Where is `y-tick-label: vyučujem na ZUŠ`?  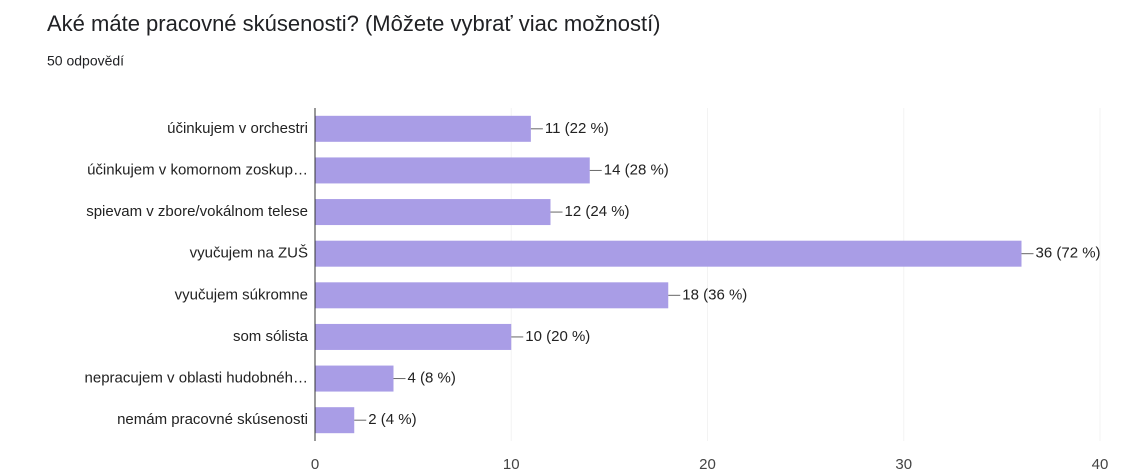 y-tick-label: vyučujem na ZUŠ is located at coordinates (249, 253).